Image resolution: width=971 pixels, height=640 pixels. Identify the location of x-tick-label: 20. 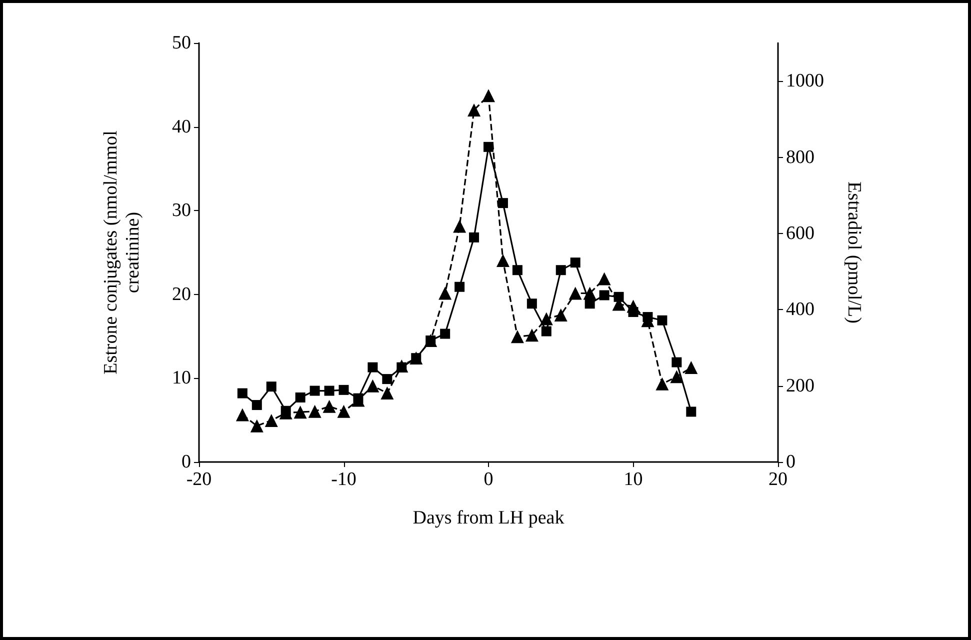
(778, 479).